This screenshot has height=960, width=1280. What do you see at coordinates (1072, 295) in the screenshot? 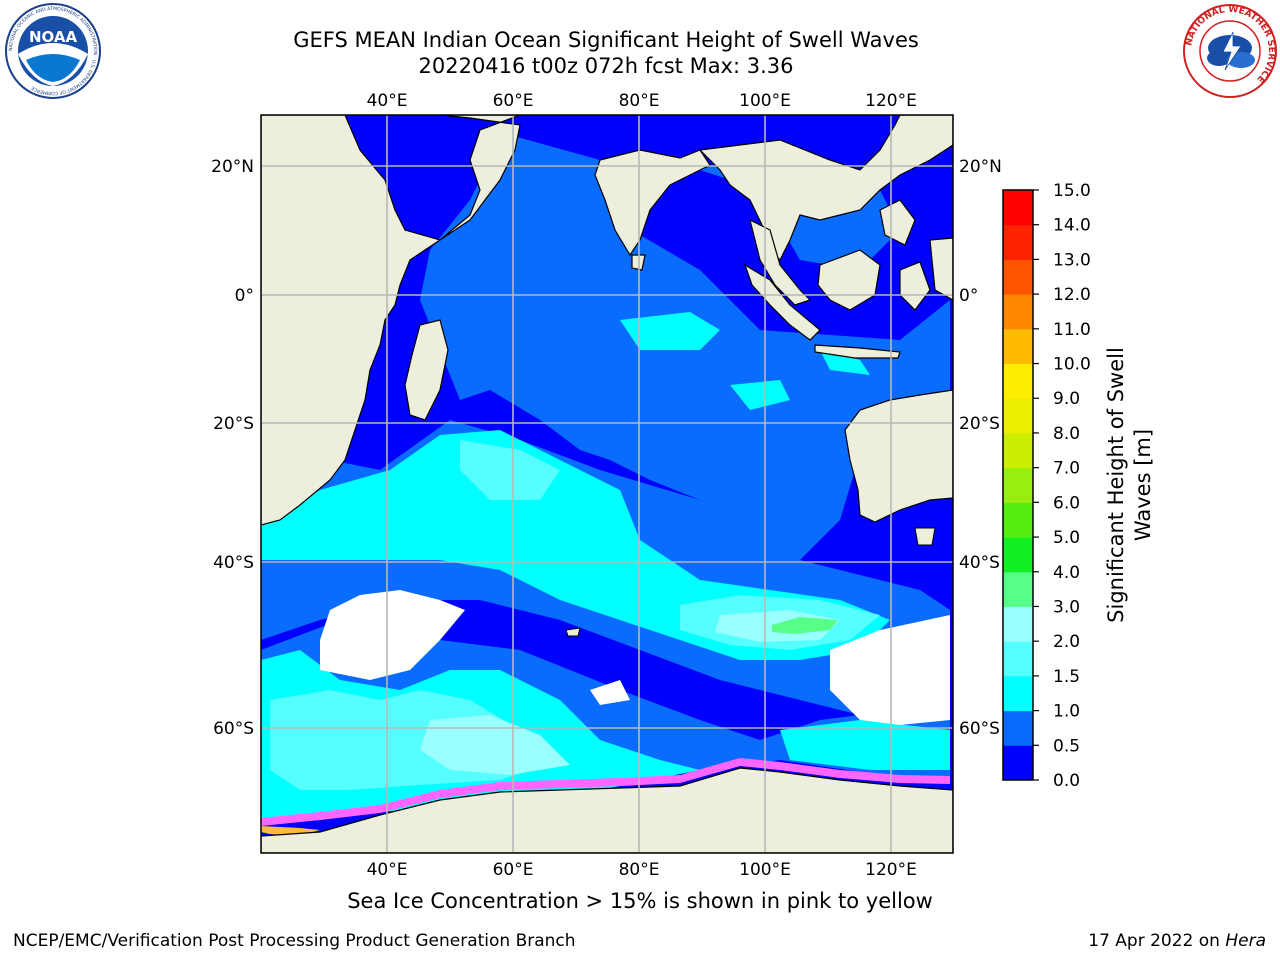
I see `colorbar-tick-label: 12.0` at bounding box center [1072, 295].